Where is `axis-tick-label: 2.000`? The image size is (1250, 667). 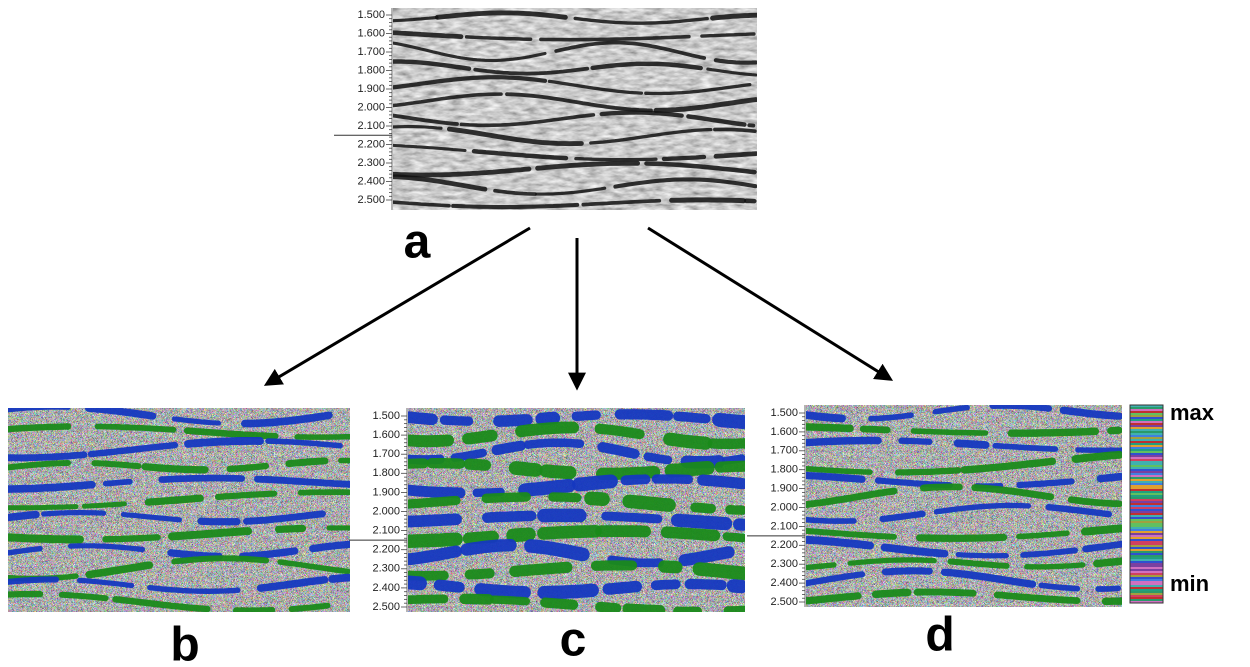
axis-tick-label: 2.000 is located at coordinates (784, 507).